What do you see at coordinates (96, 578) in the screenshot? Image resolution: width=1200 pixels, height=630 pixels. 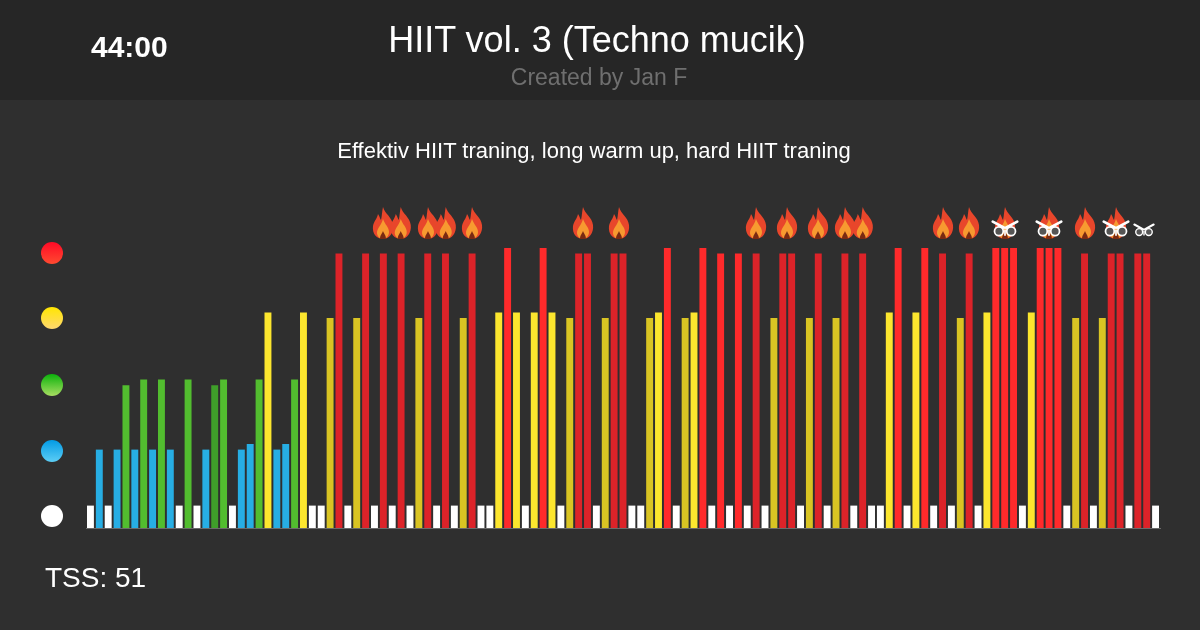 I see `text: TSS: 51` at bounding box center [96, 578].